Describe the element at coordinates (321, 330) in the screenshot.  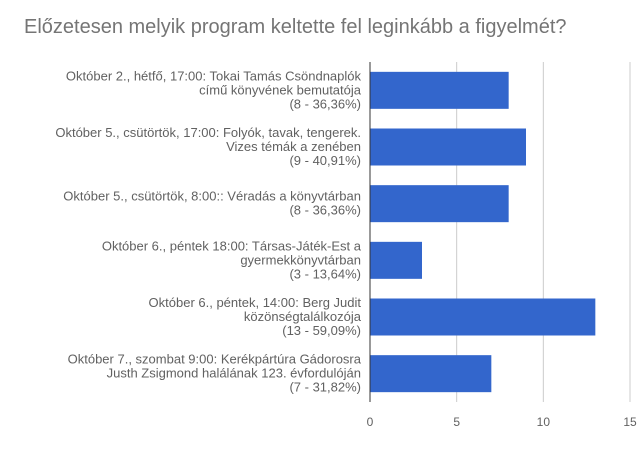
I see `category-label: (13 - 59,09%)` at that location.